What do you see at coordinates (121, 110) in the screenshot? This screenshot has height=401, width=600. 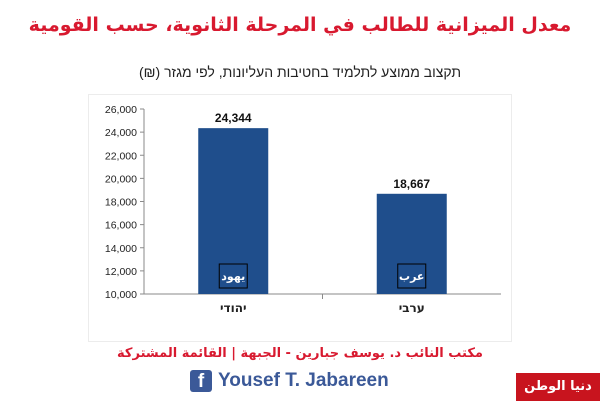 I see `y-tick-label: 26,000` at bounding box center [121, 110].